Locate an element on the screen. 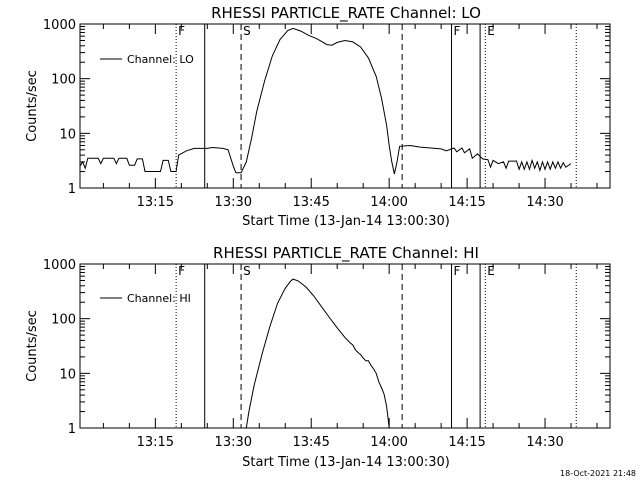 This screenshot has height=480, width=640. timestamp-stamp: 18-Oct-2021 21:48 is located at coordinates (598, 473).